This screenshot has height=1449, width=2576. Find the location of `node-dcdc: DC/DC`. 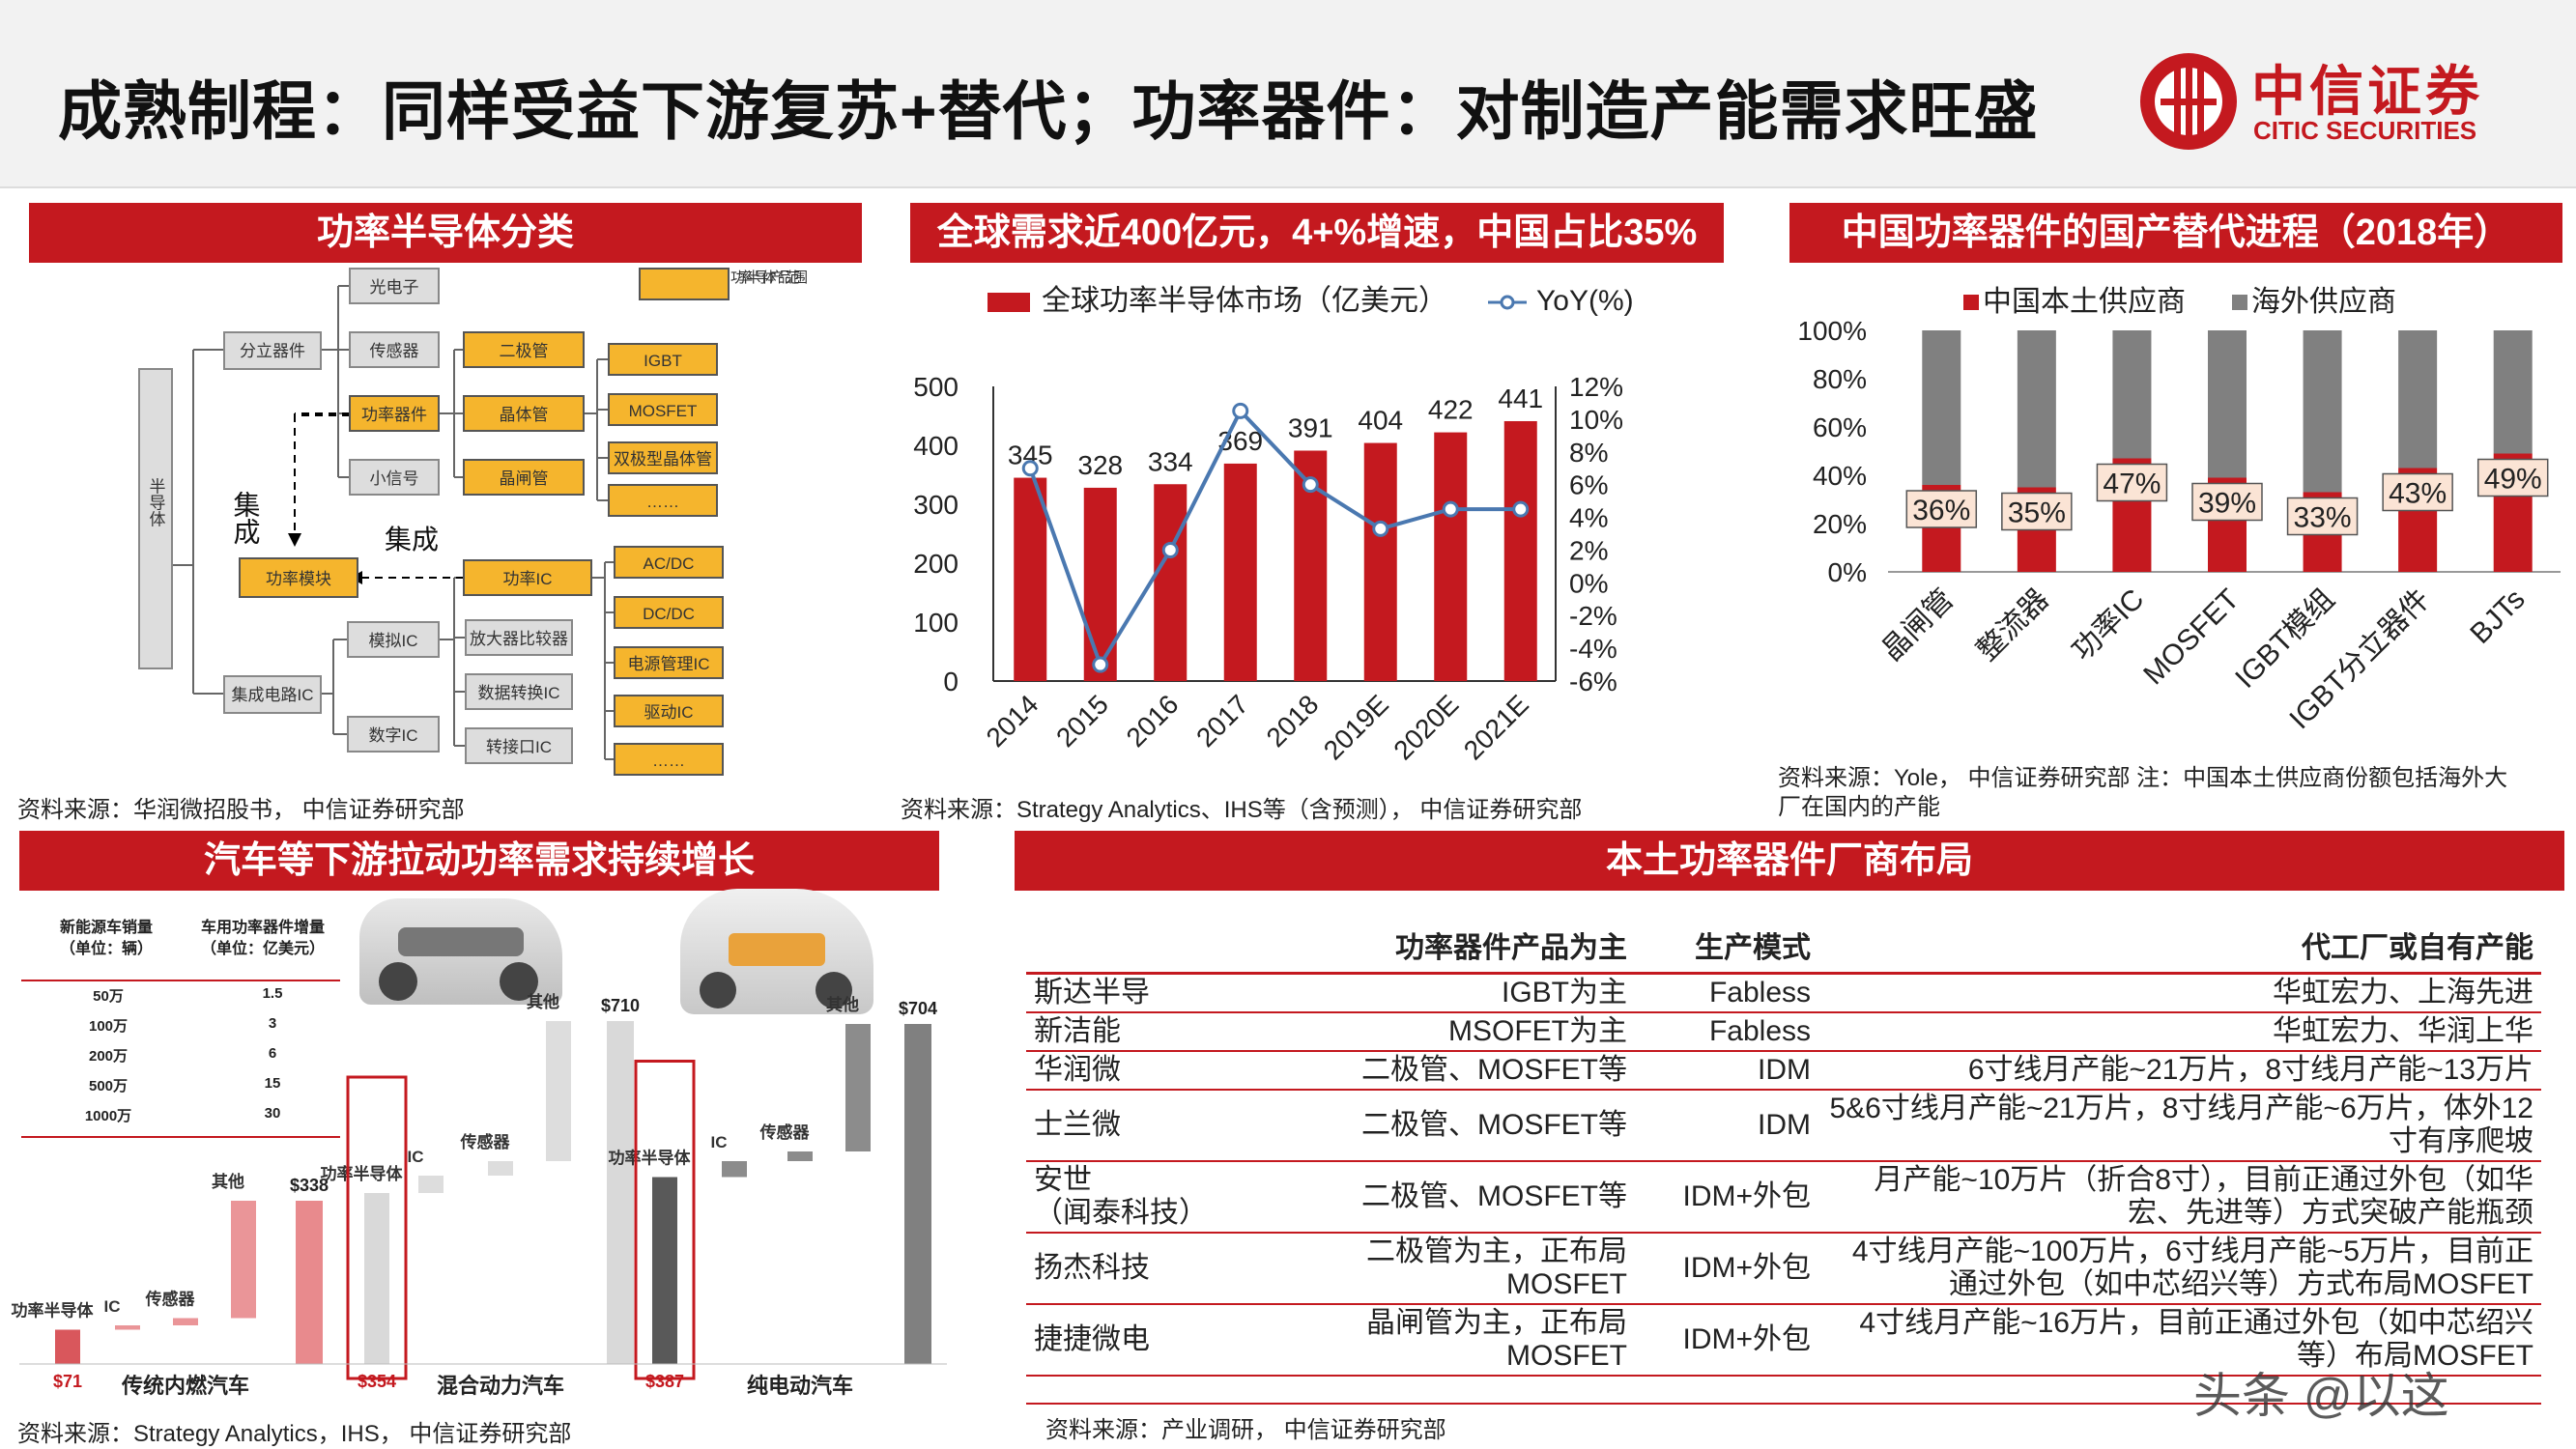

node-dcdc: DC/DC is located at coordinates (669, 614).